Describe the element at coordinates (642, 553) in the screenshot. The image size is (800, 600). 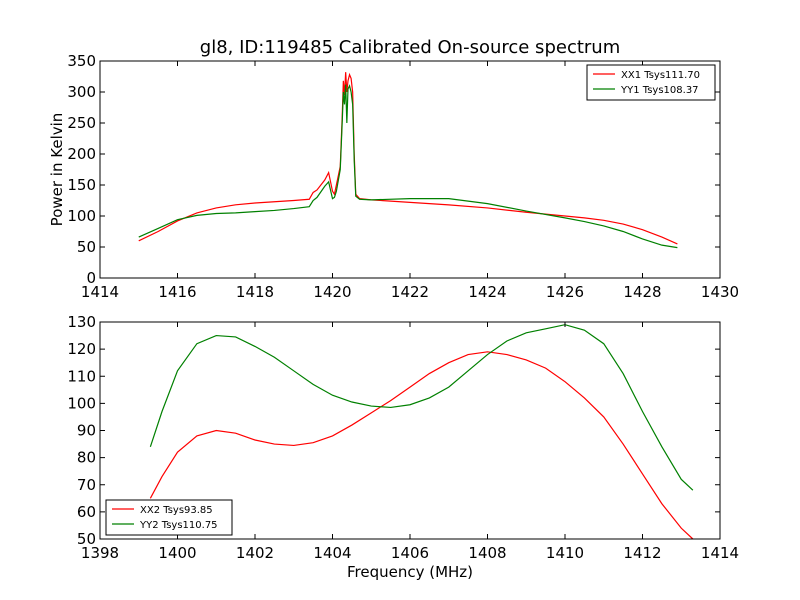
I see `x-tick-label: 1412` at that location.